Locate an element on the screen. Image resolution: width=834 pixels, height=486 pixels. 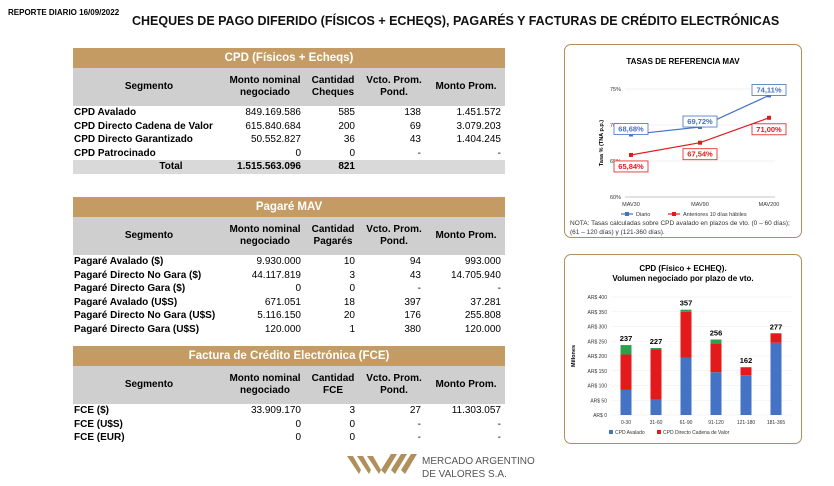
y-axis-label: Tasa % (TNA p.p.) is located at coordinates (602, 143).